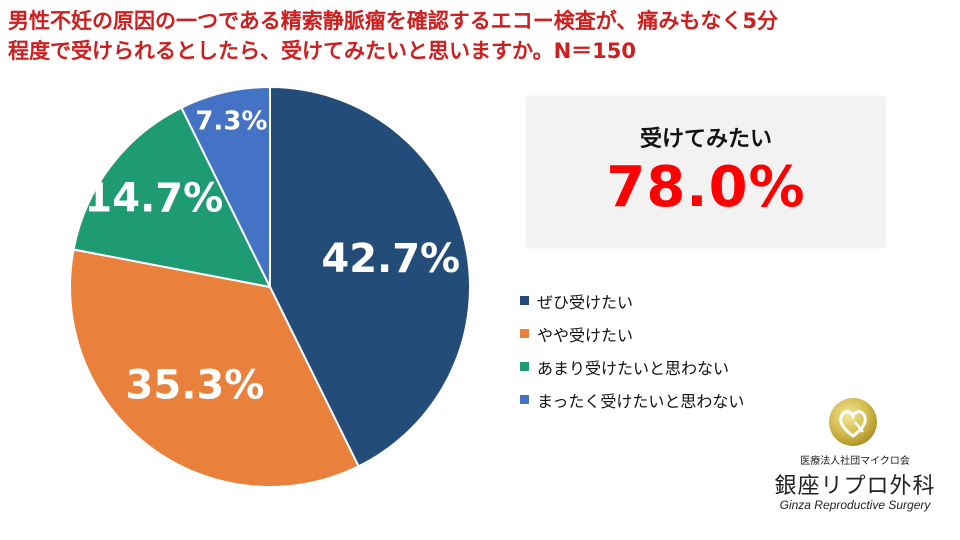  Describe the element at coordinates (855, 486) in the screenshot. I see `logo-clinic-name: 銀座リプロ外科` at that location.